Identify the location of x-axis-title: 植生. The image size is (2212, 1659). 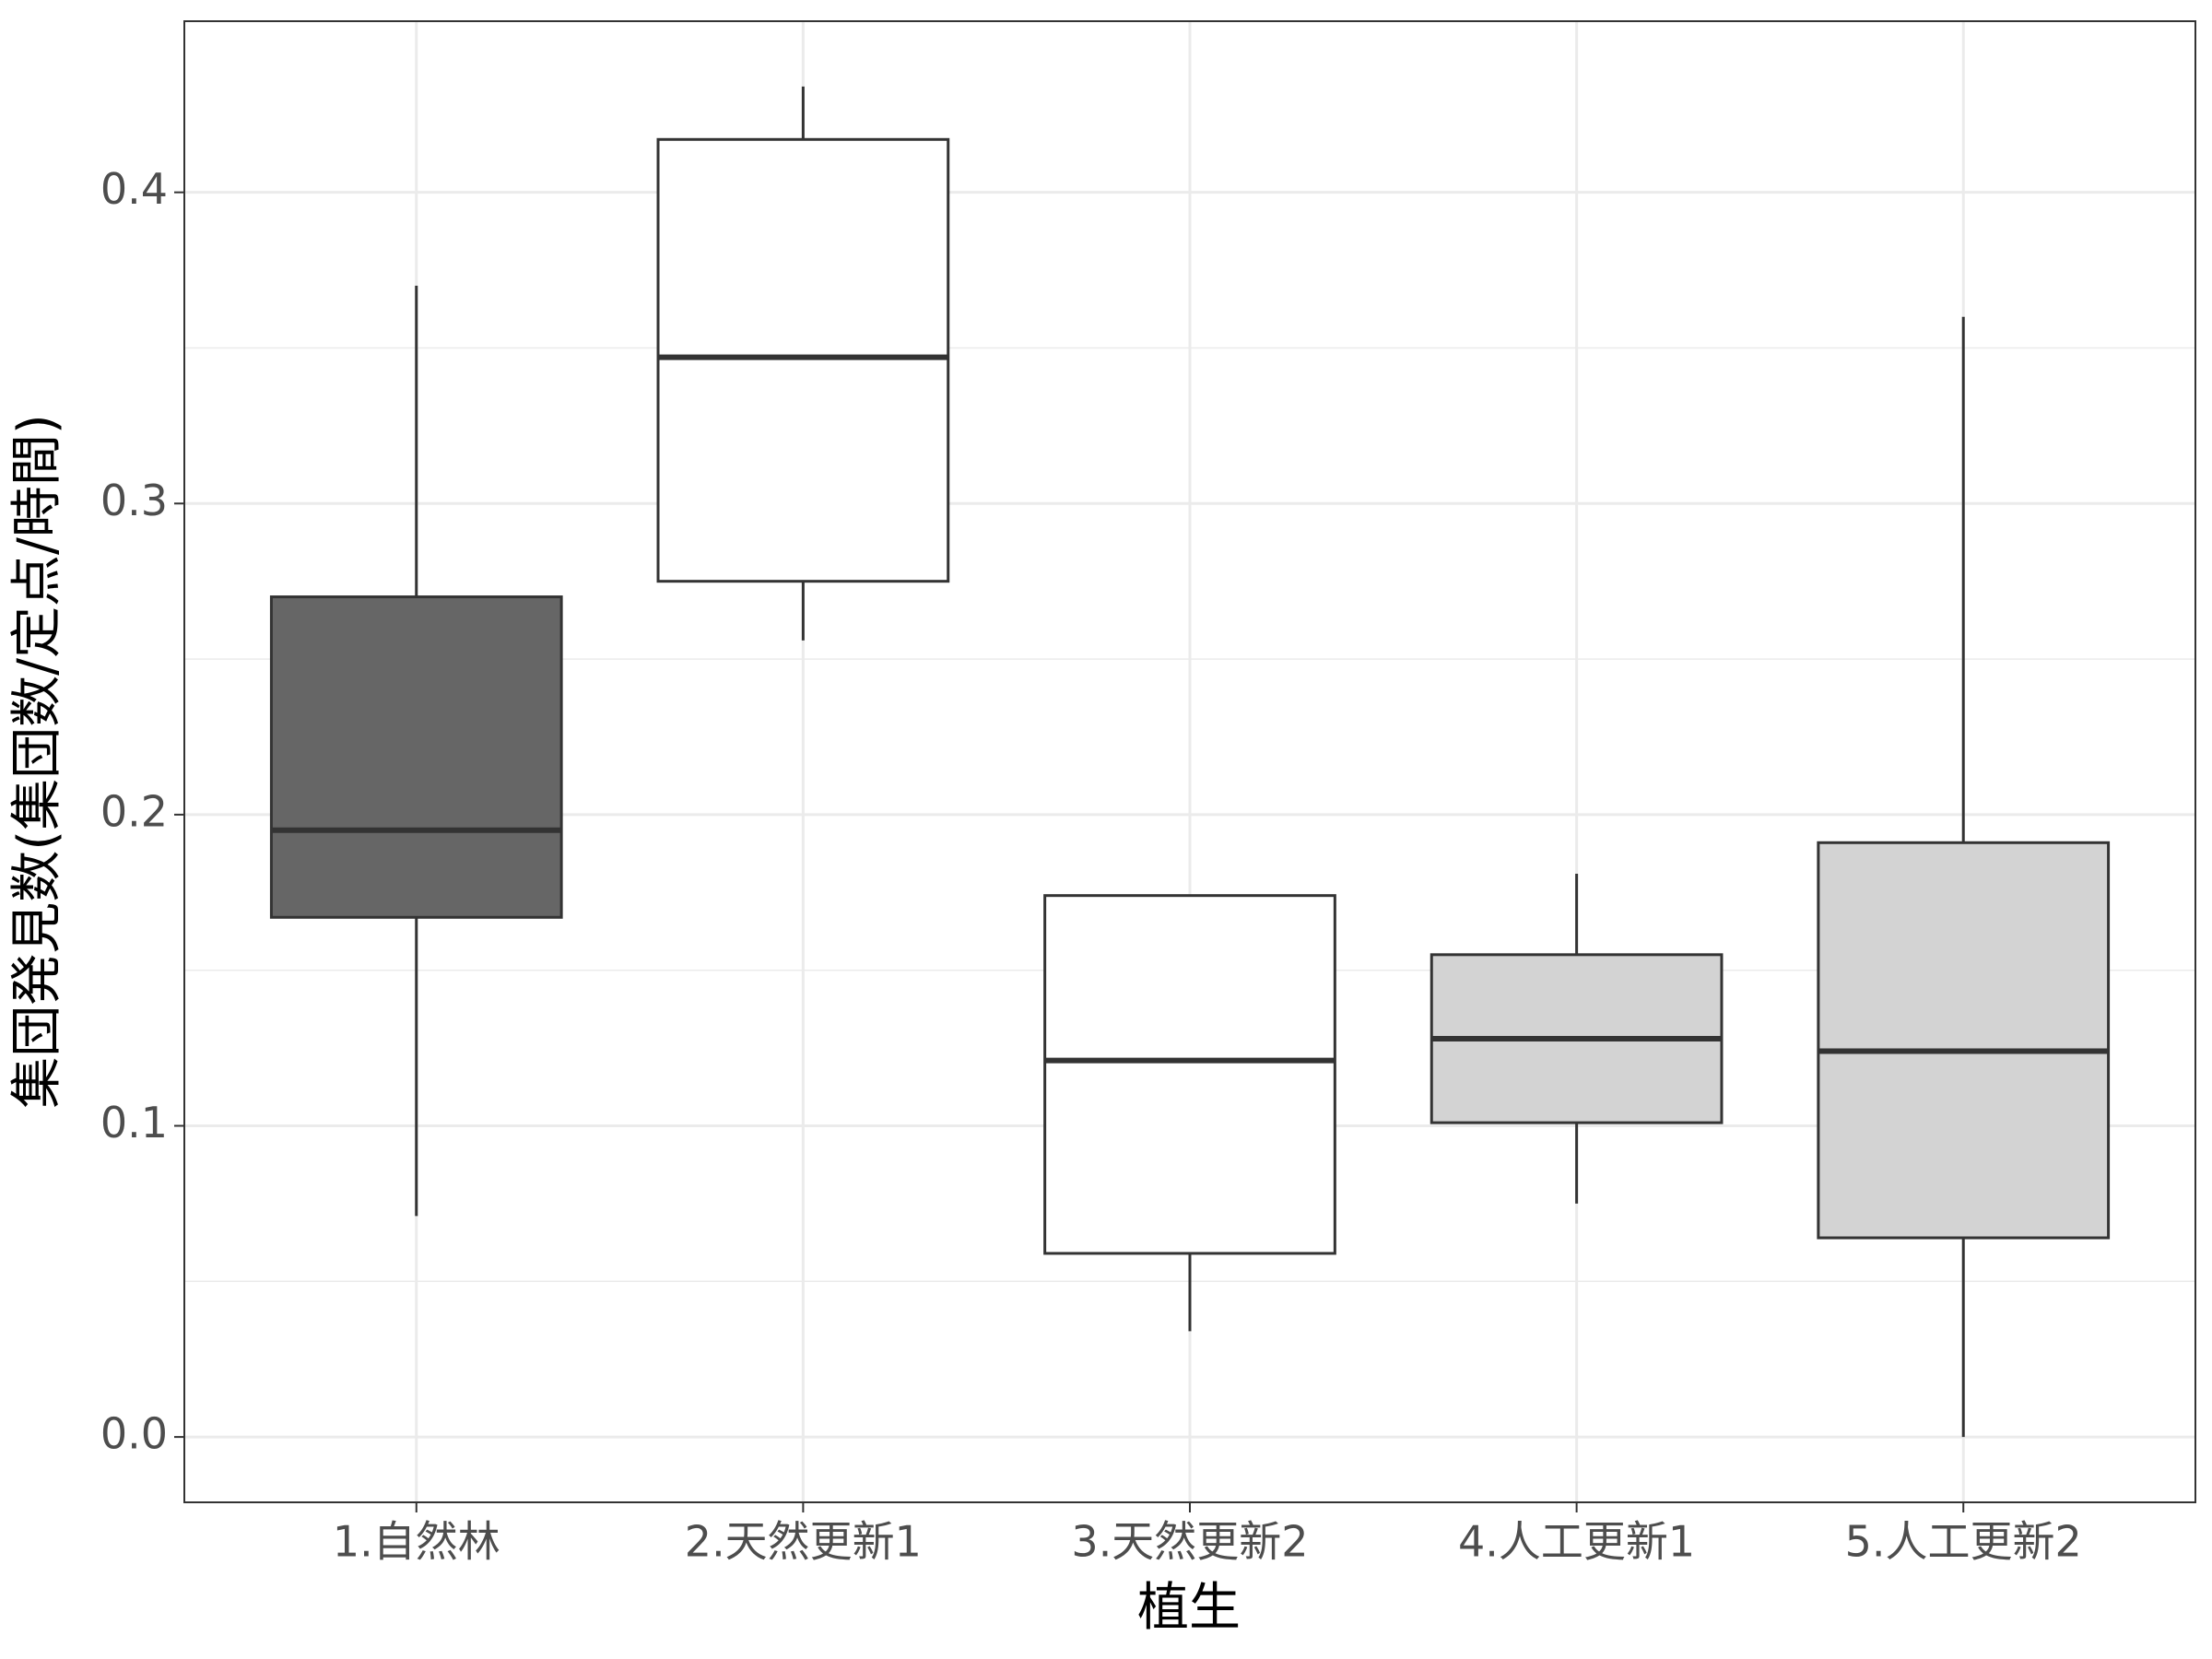
(1189, 1608).